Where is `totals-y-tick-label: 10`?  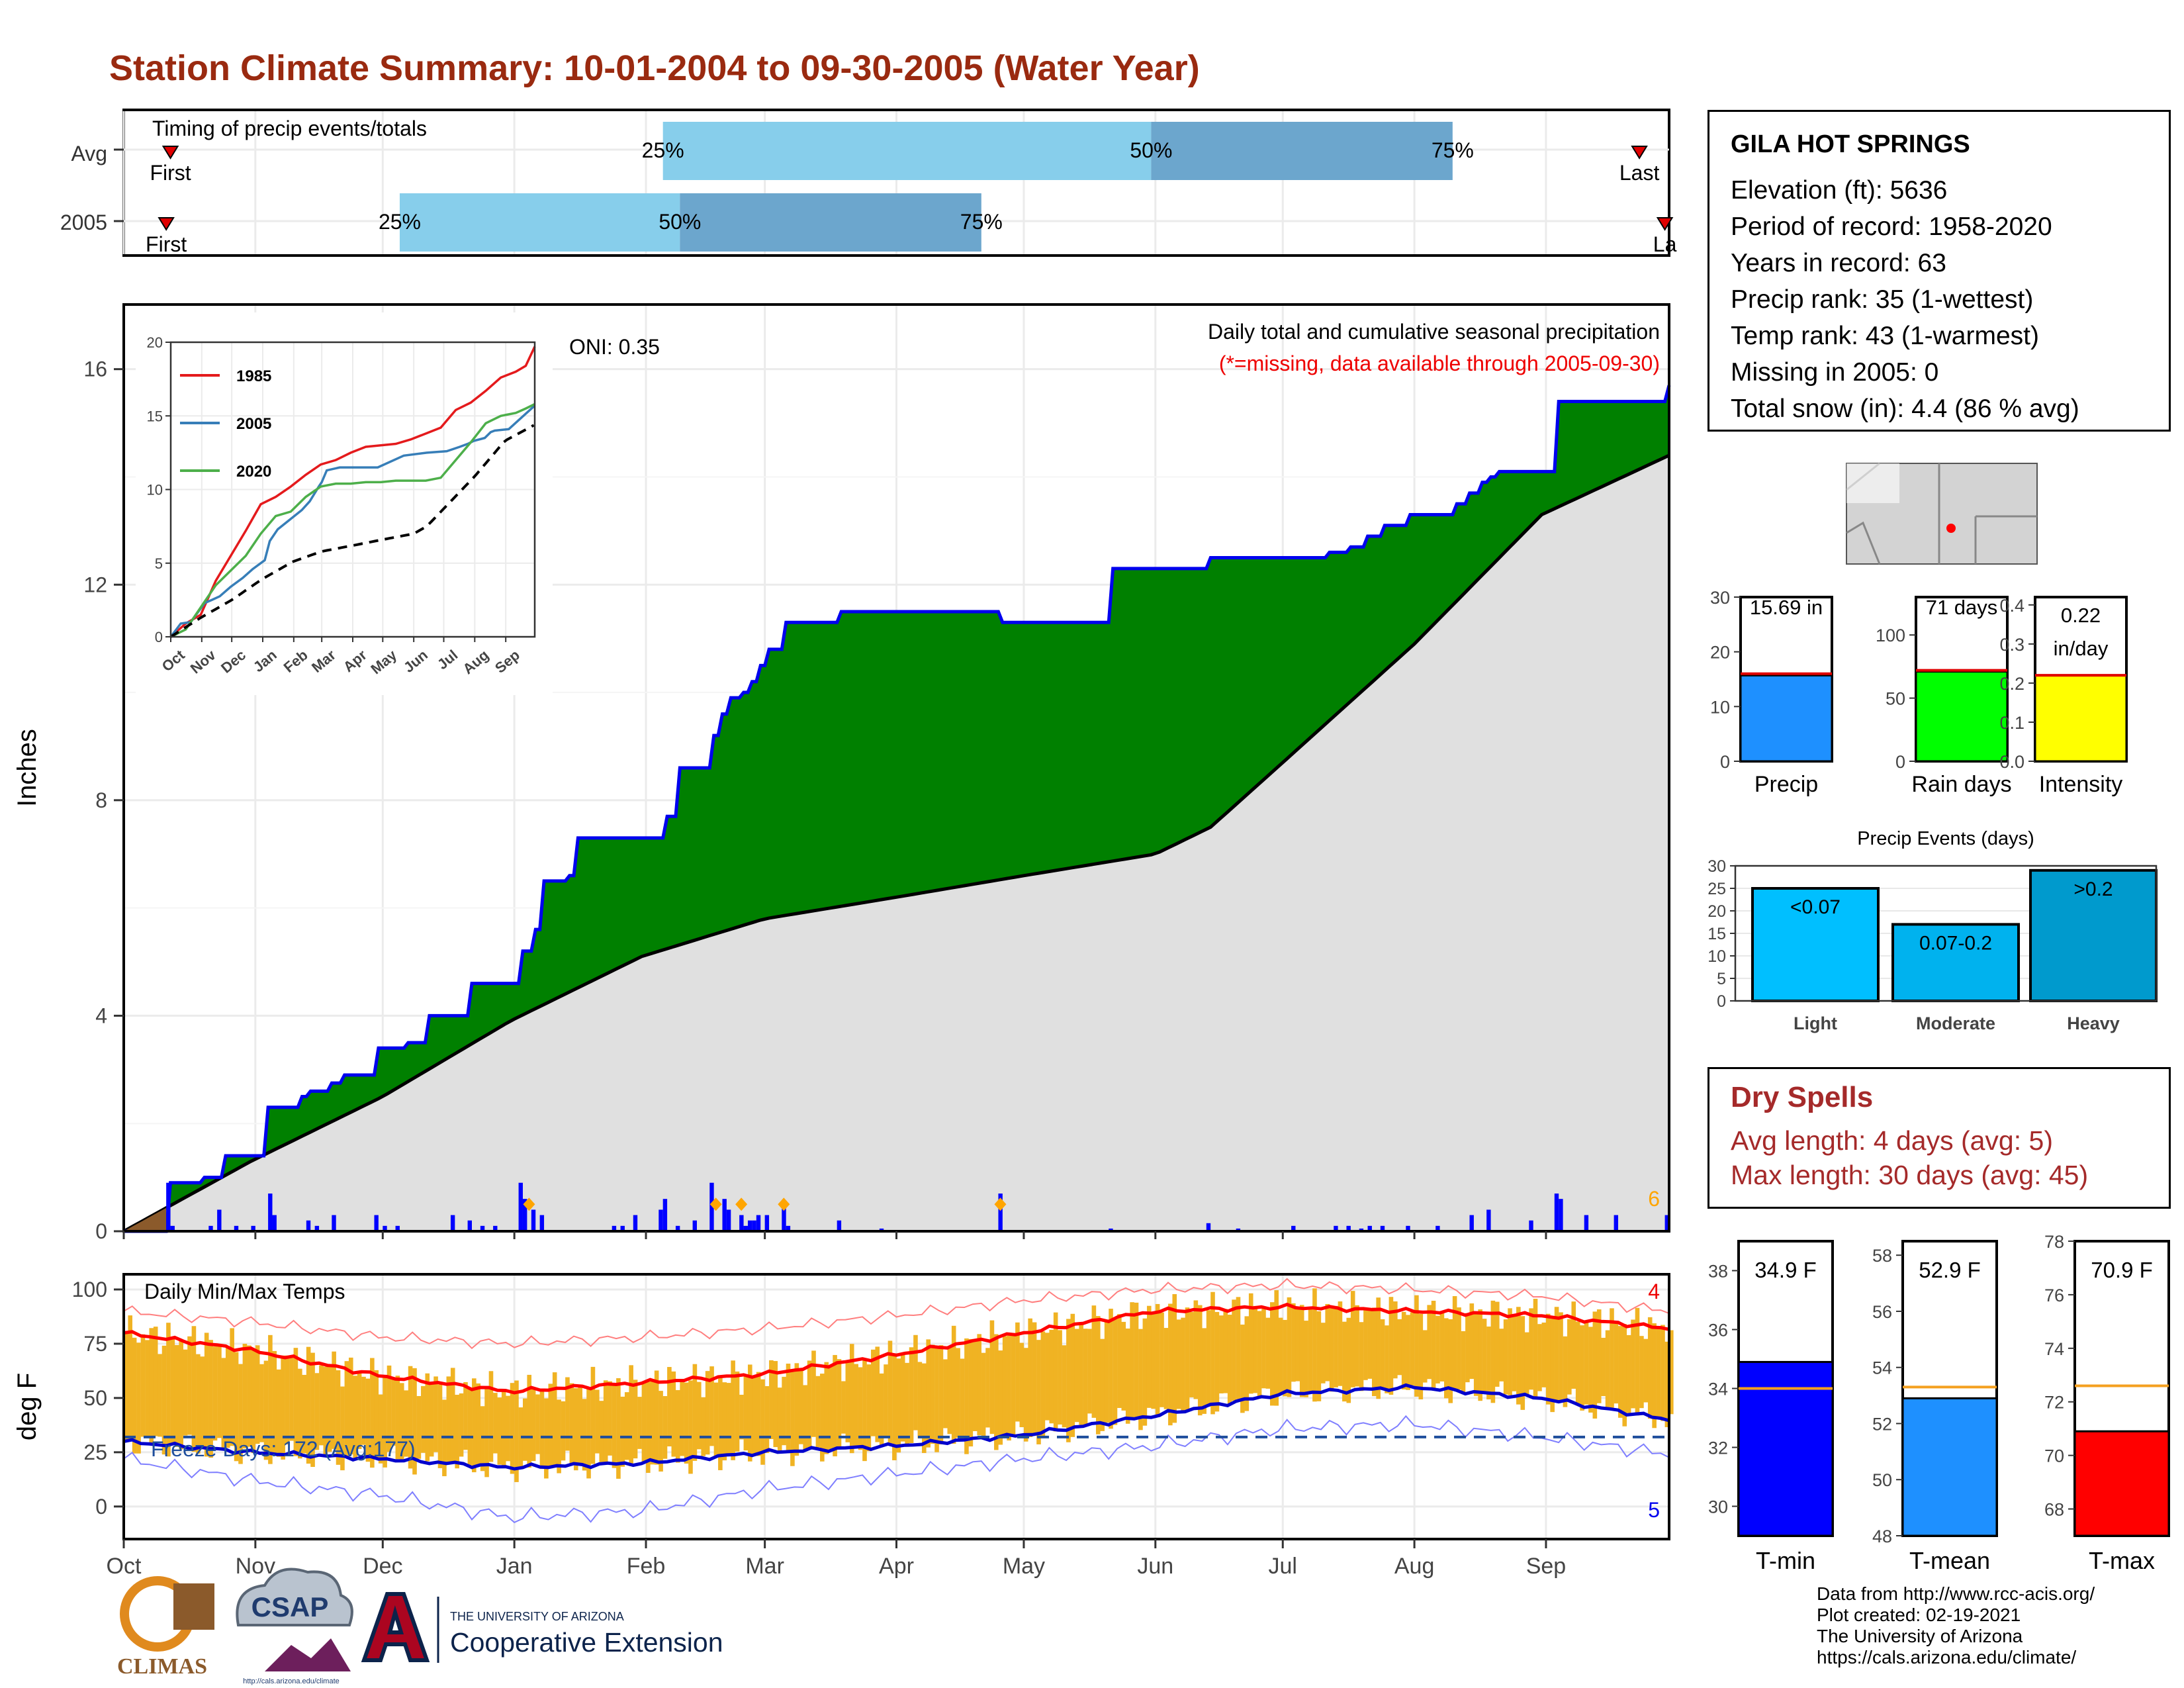
totals-y-tick-label: 10 is located at coordinates (1720, 707).